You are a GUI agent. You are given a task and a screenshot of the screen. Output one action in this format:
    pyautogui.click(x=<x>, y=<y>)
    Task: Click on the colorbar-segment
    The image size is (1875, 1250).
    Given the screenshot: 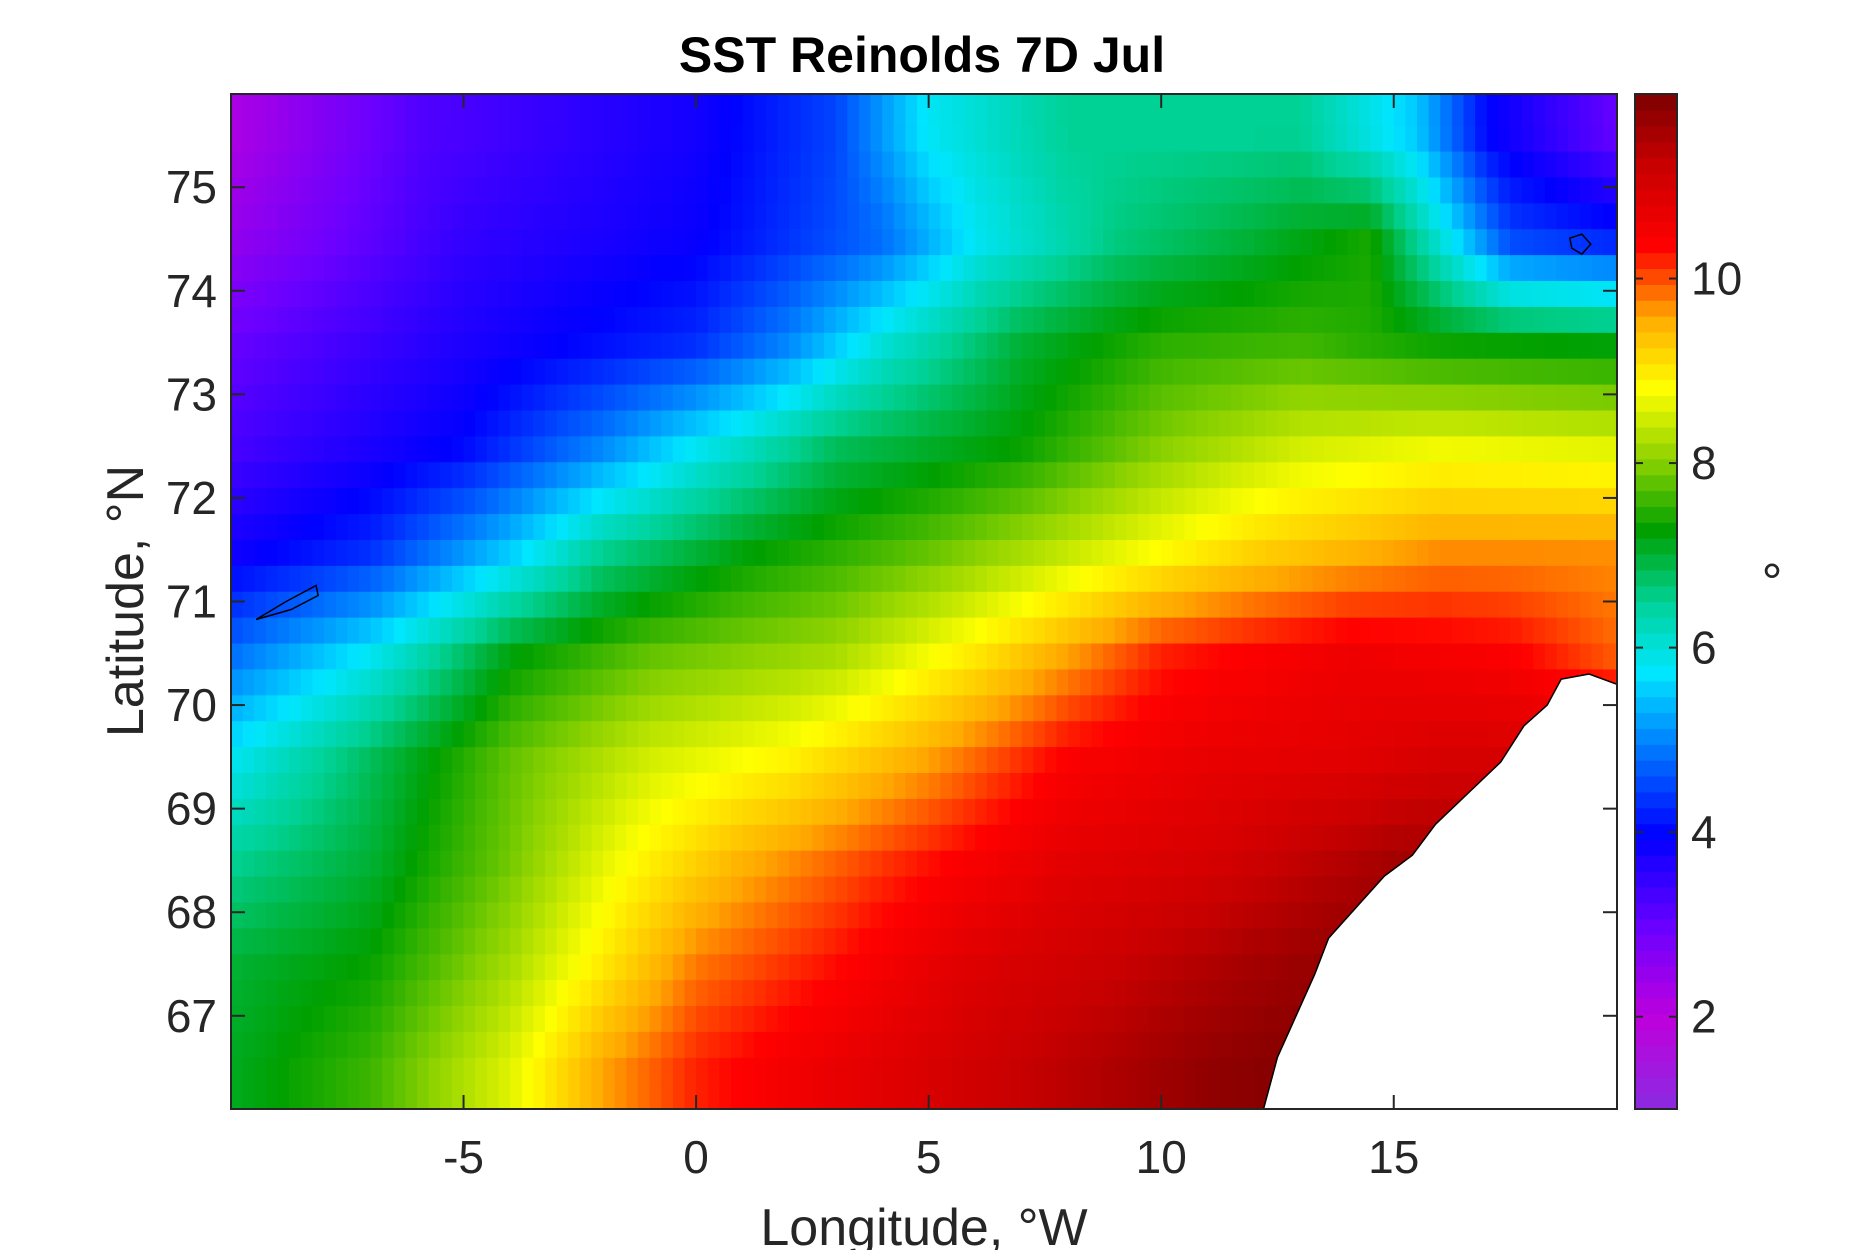 What is the action you would take?
    pyautogui.click(x=1656, y=943)
    